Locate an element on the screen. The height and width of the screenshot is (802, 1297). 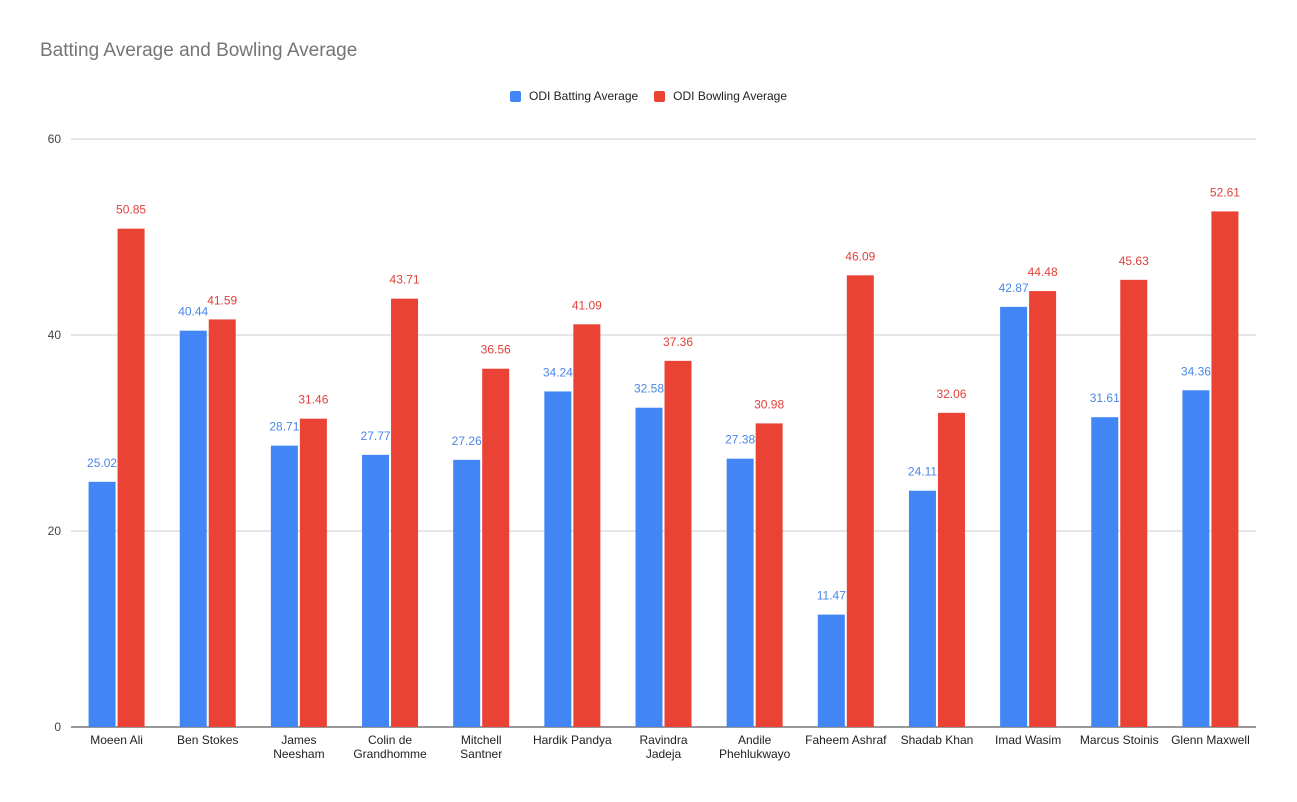
data-label: 32.58 is located at coordinates (649, 389).